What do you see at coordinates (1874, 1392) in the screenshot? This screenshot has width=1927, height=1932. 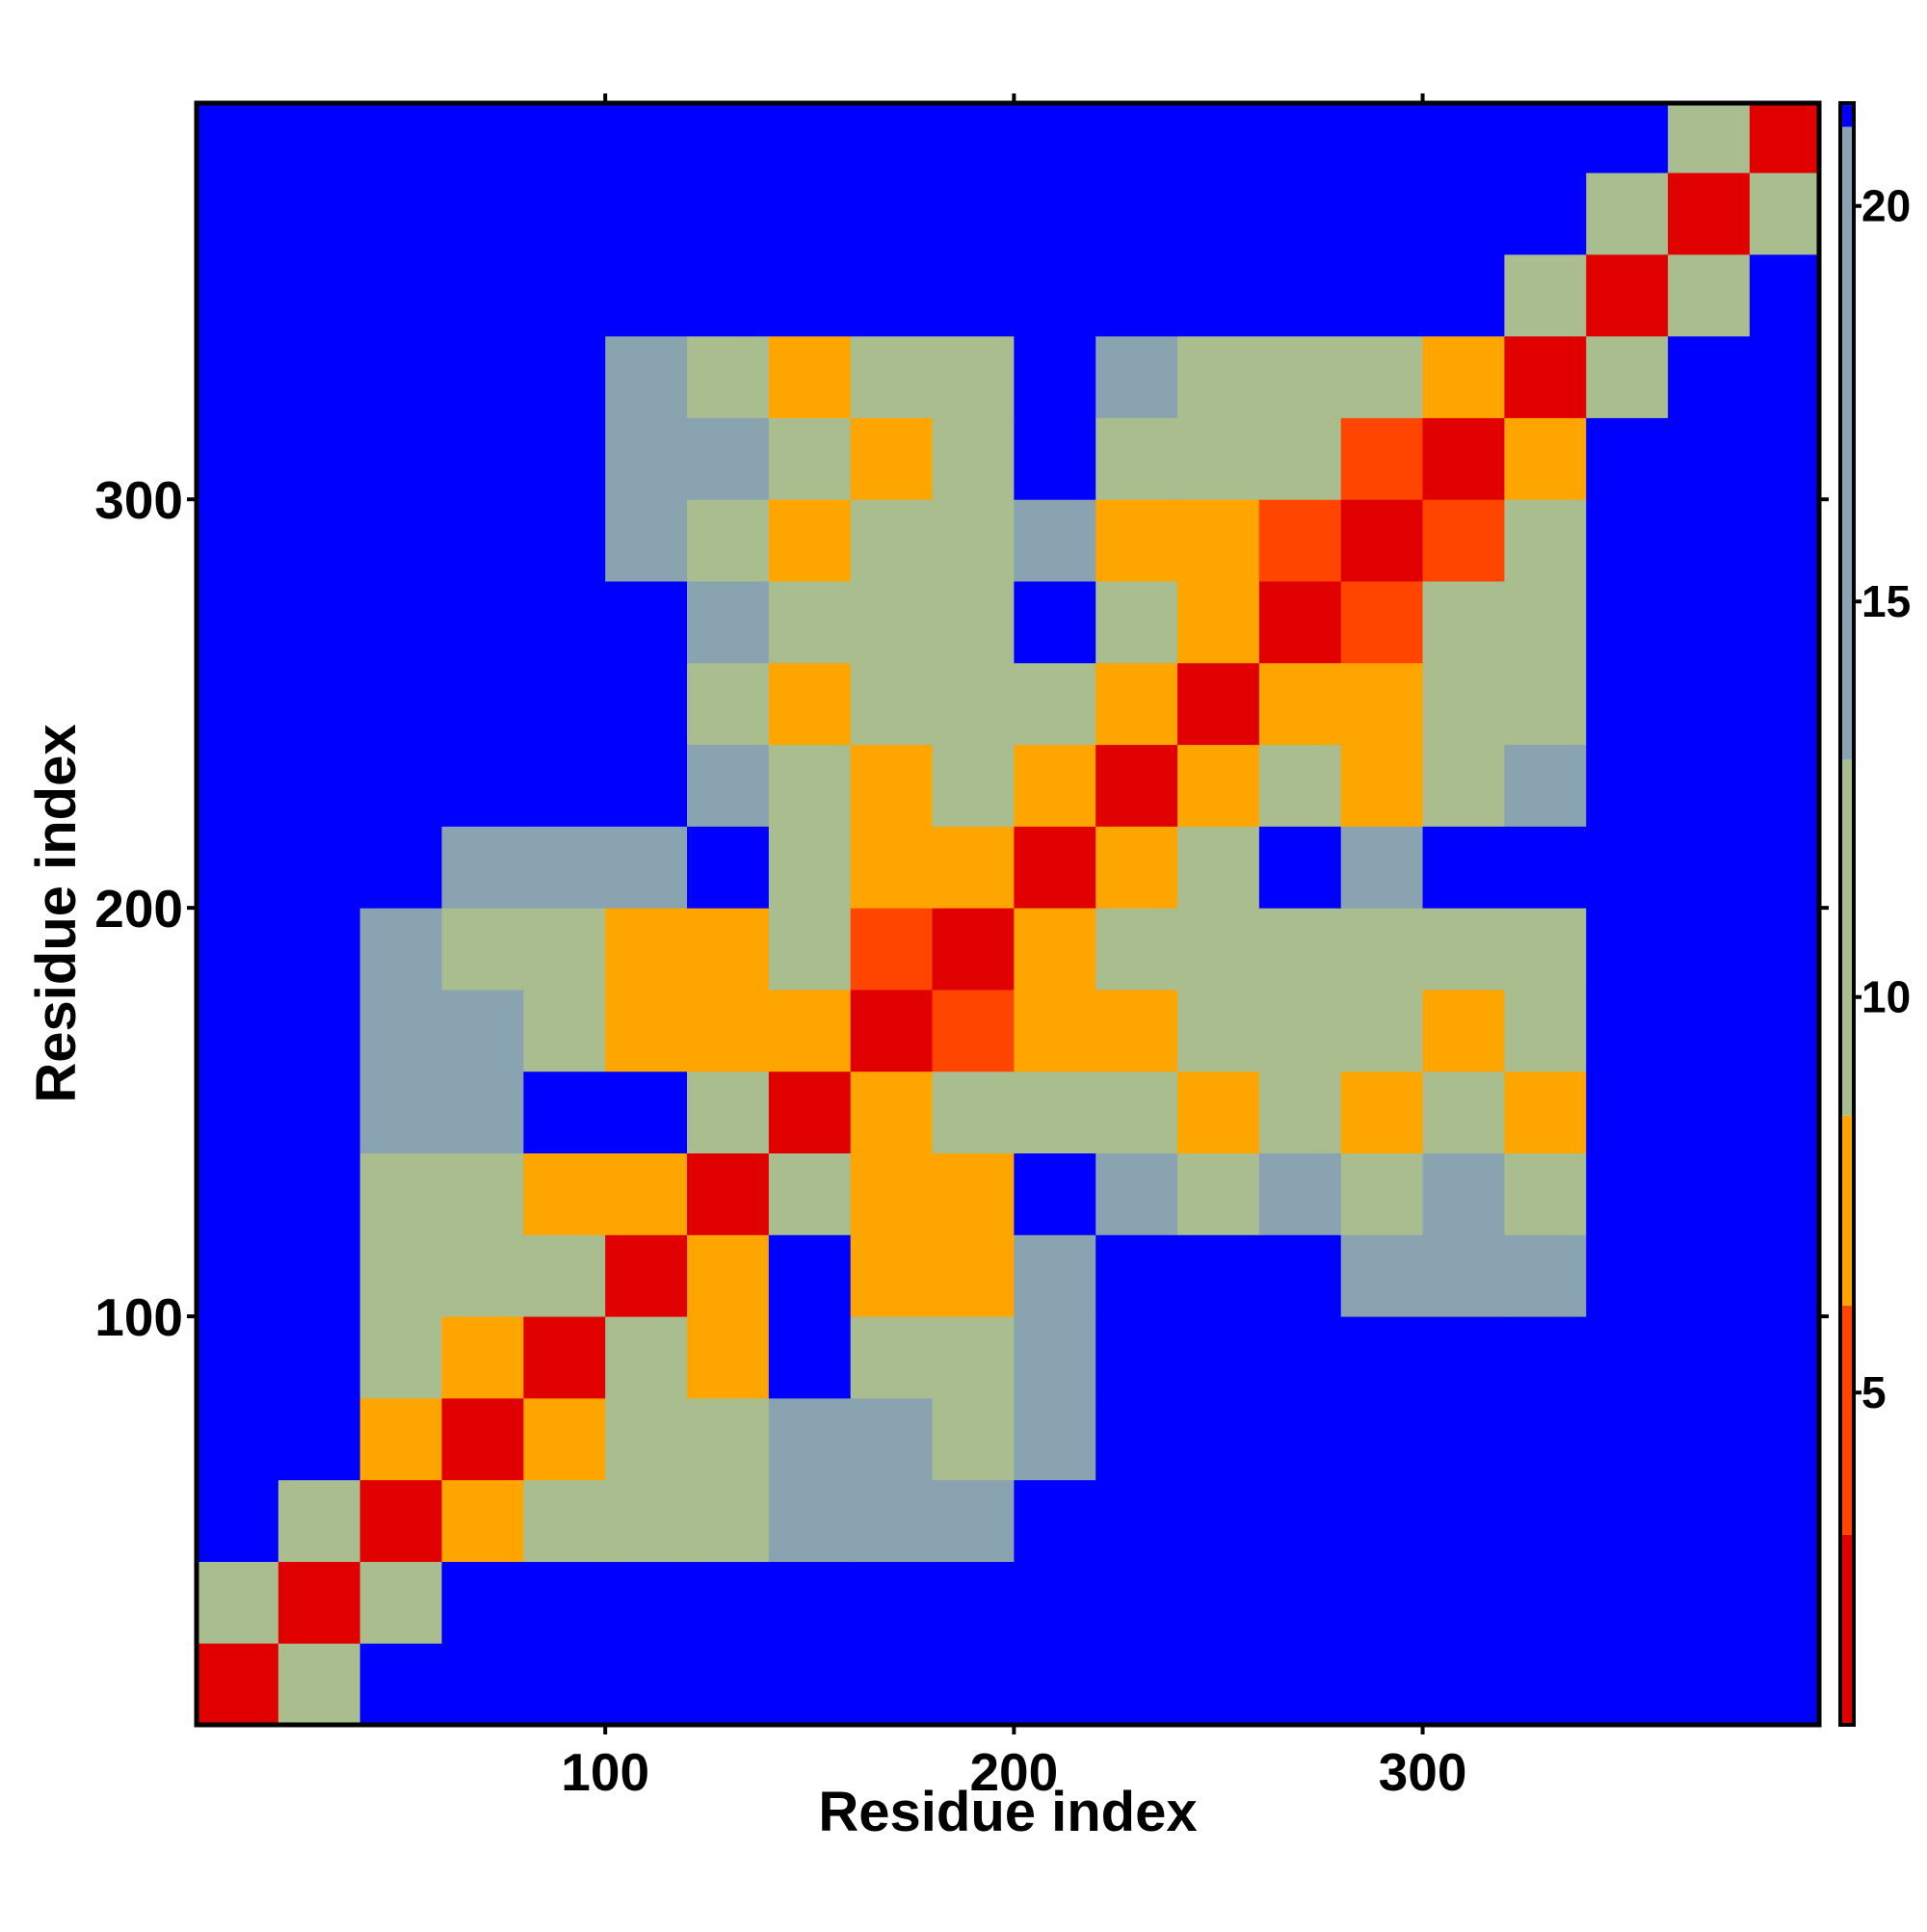 I see `colorbar-tick-label: 5` at bounding box center [1874, 1392].